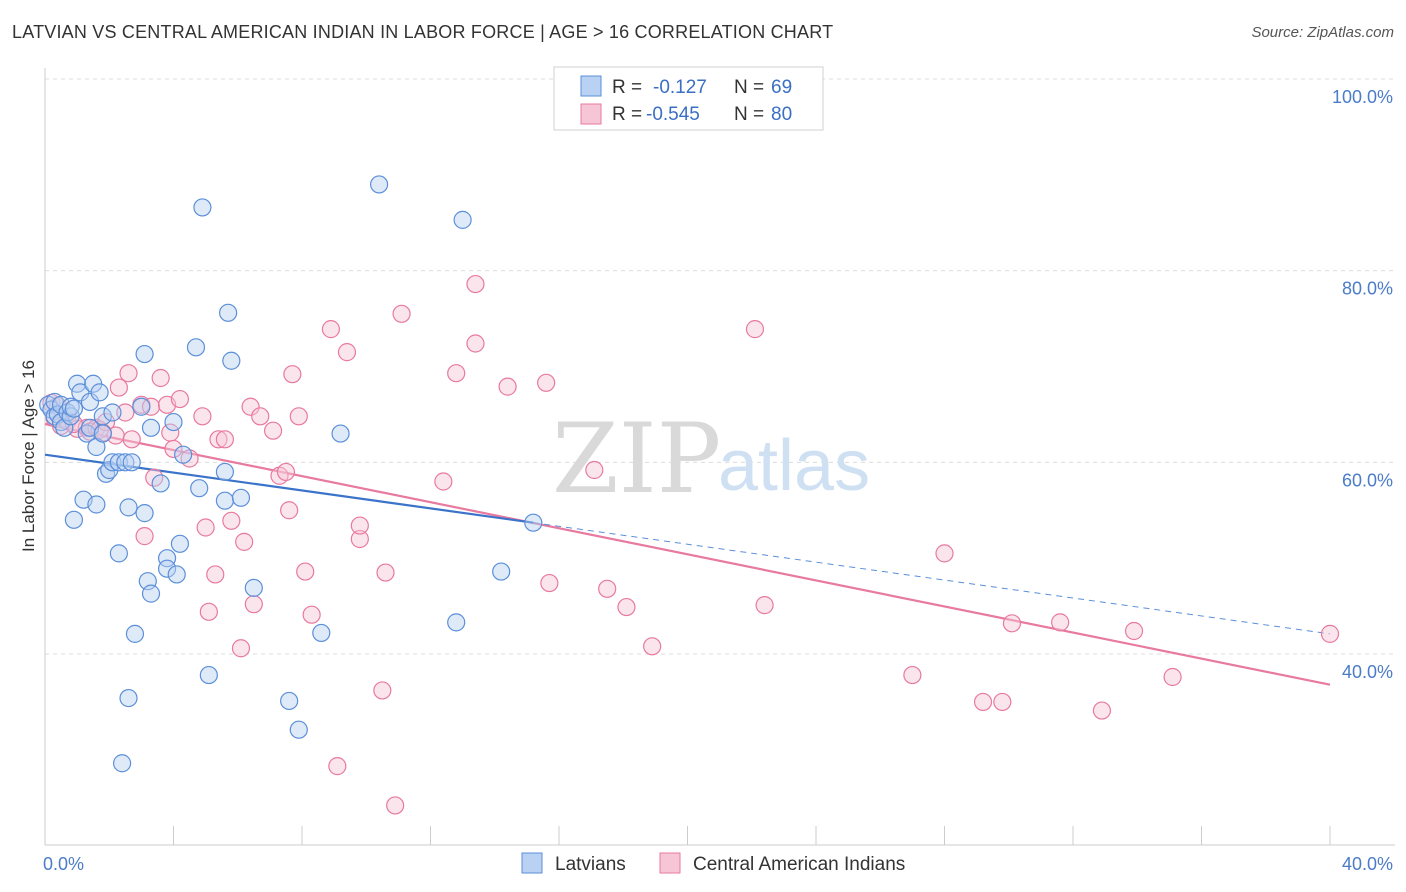  Describe the element at coordinates (1367, 480) in the screenshot. I see `y-tick-label: 60.0%` at that location.